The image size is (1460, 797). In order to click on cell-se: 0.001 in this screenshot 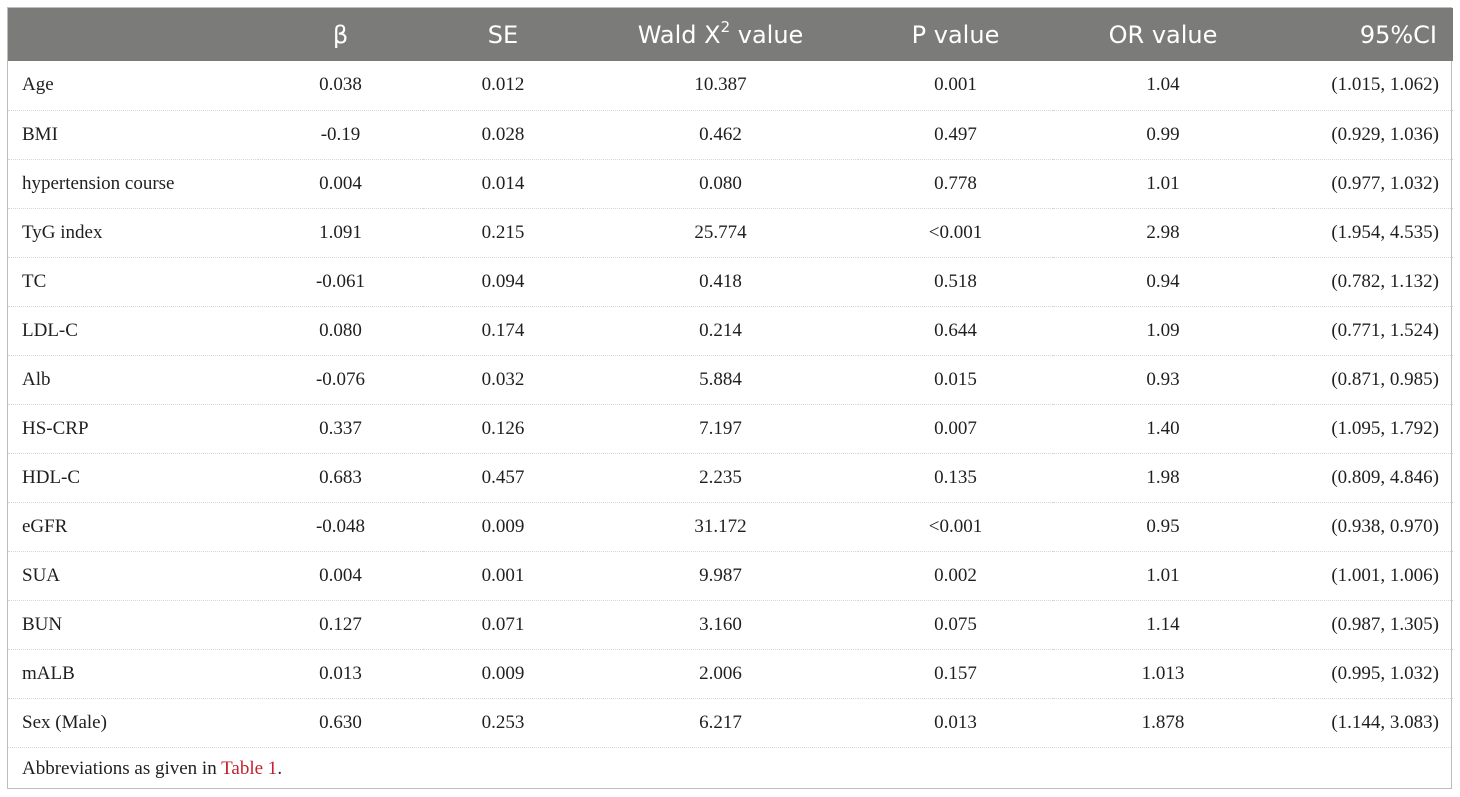, I will do `click(503, 575)`.